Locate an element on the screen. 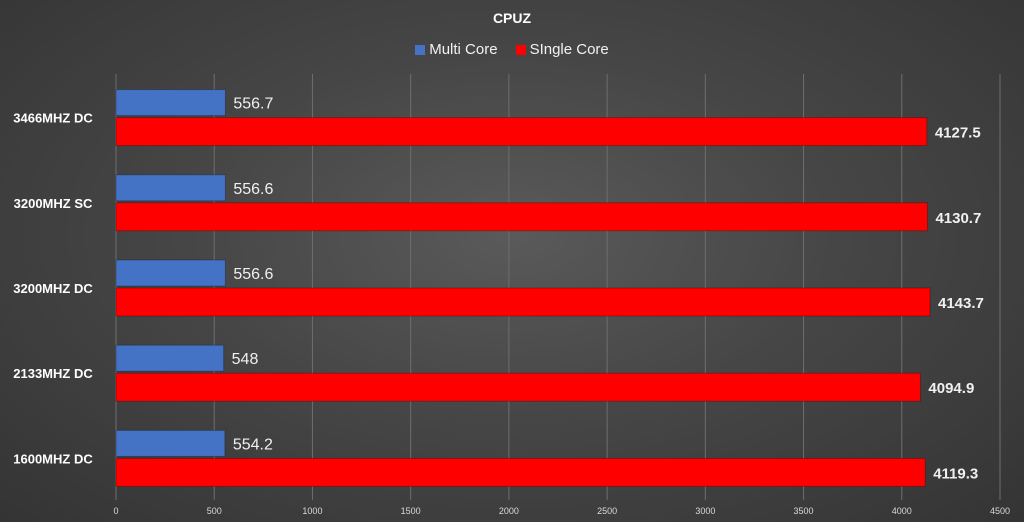 This screenshot has height=522, width=1024. category-label-3200mhz-dc: 3200MHZ DC is located at coordinates (53, 288).